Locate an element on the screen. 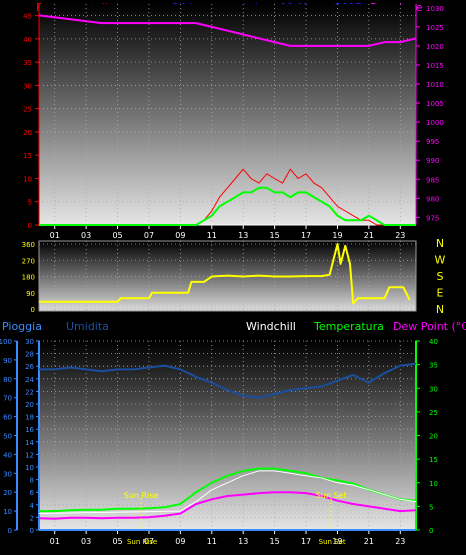  rain-tick-label: 12 is located at coordinates (29, 455).